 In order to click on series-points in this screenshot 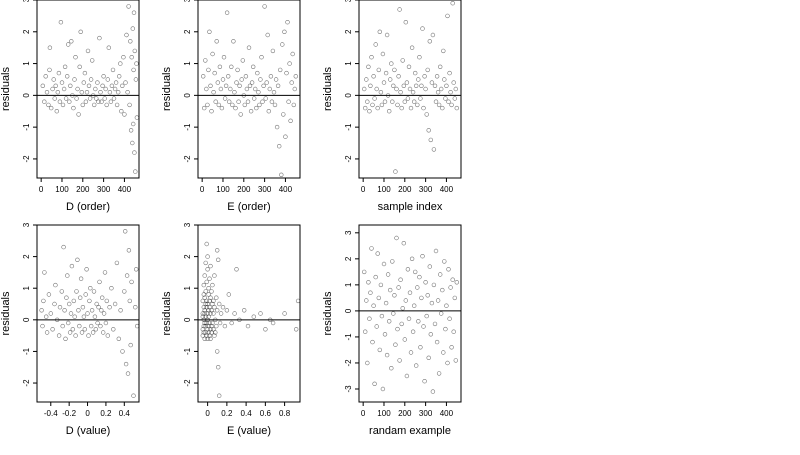, I will do `click(90, 89)`.